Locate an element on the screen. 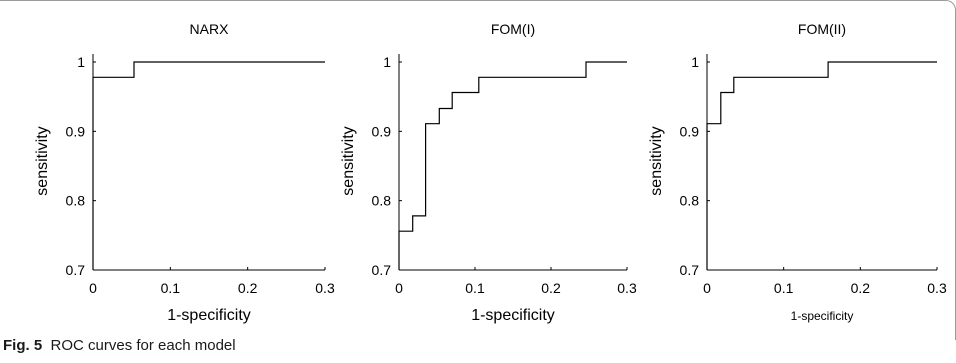 Image resolution: width=956 pixels, height=363 pixels. chart-title: NARX is located at coordinates (210, 29).